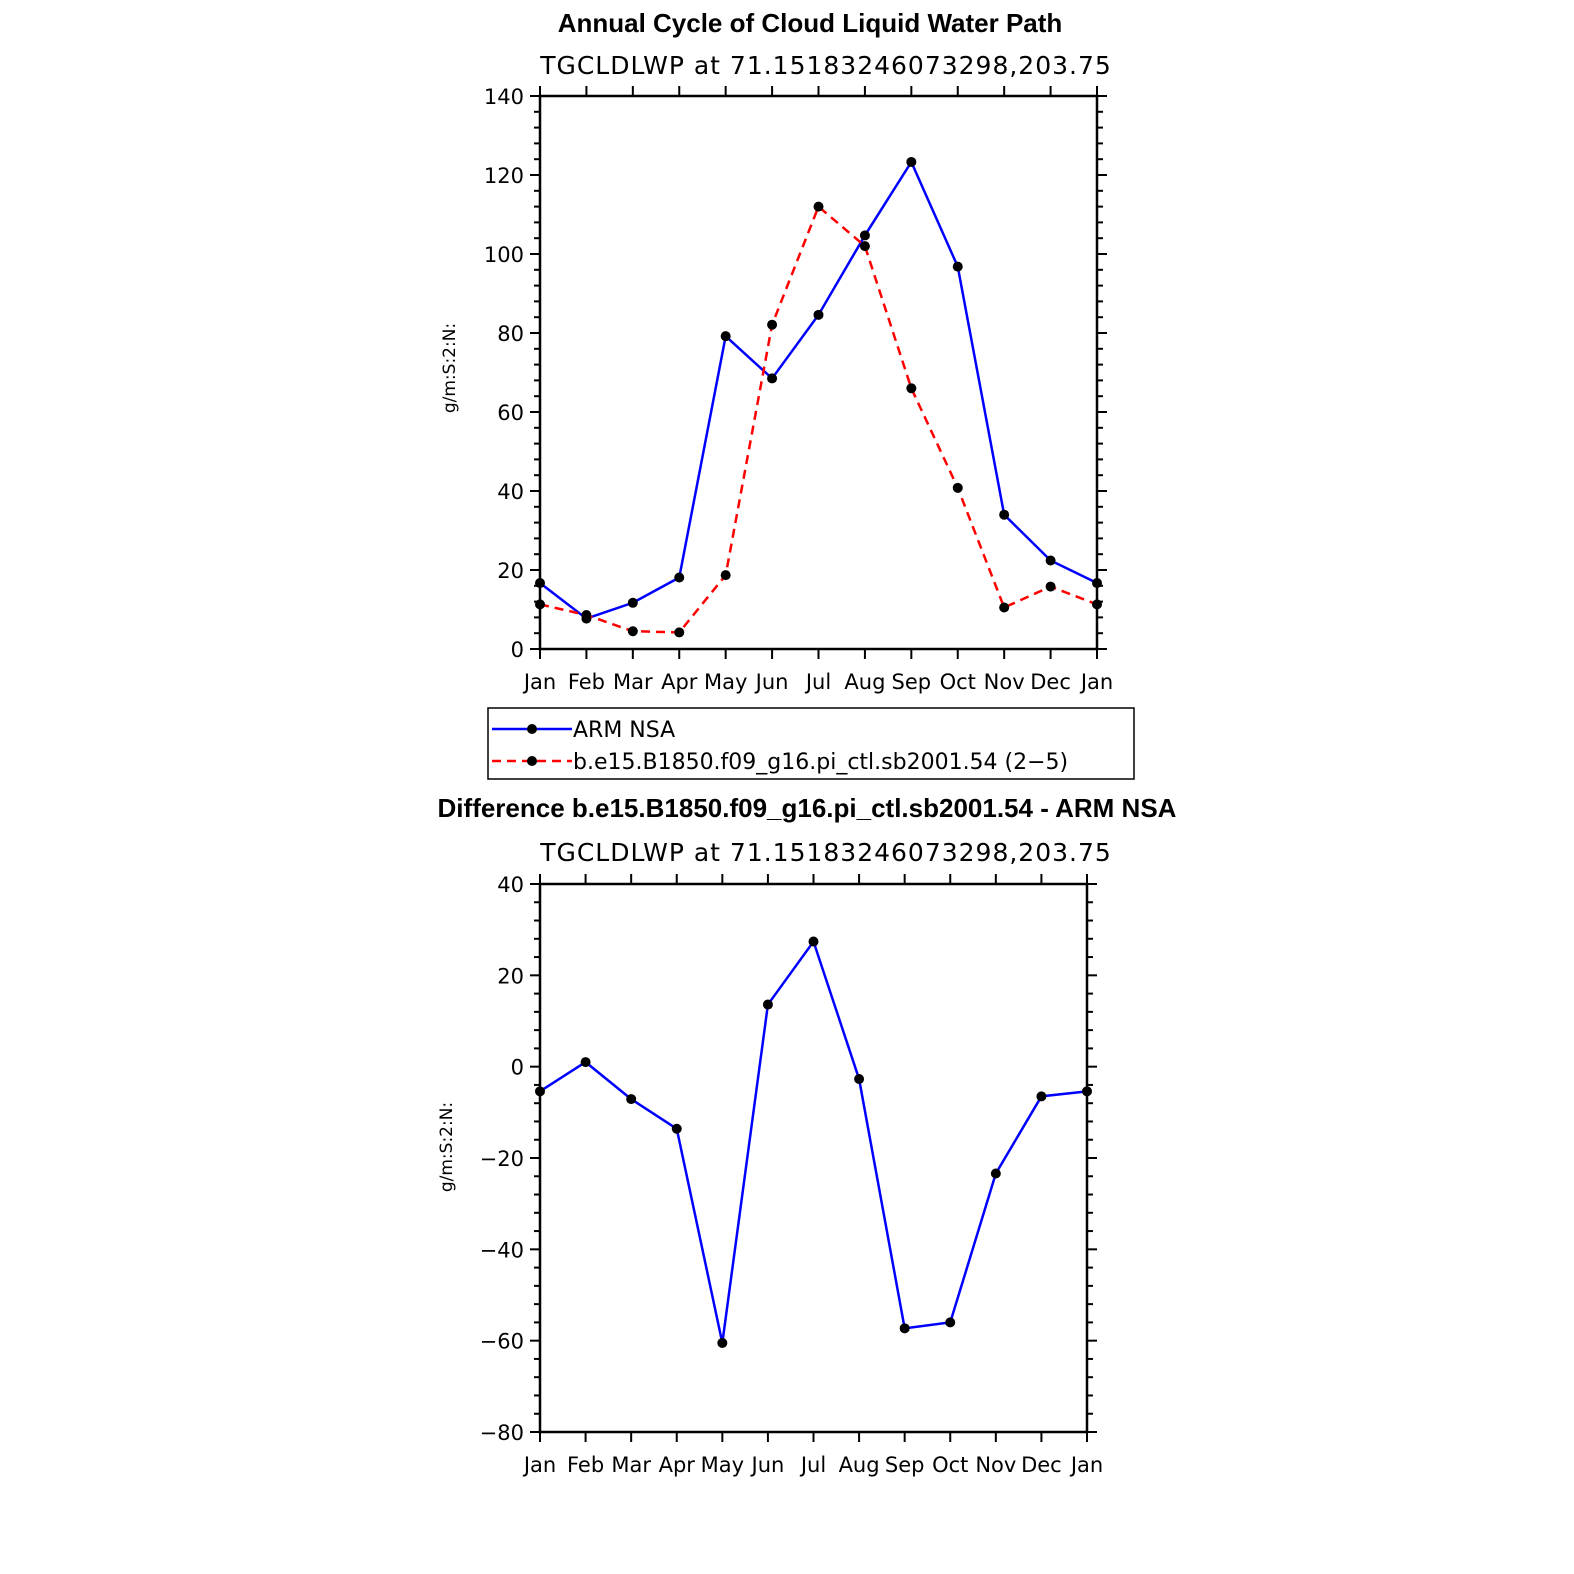 The width and height of the screenshot is (1574, 1574). Describe the element at coordinates (504, 255) in the screenshot. I see `y-tick-label: 100` at that location.